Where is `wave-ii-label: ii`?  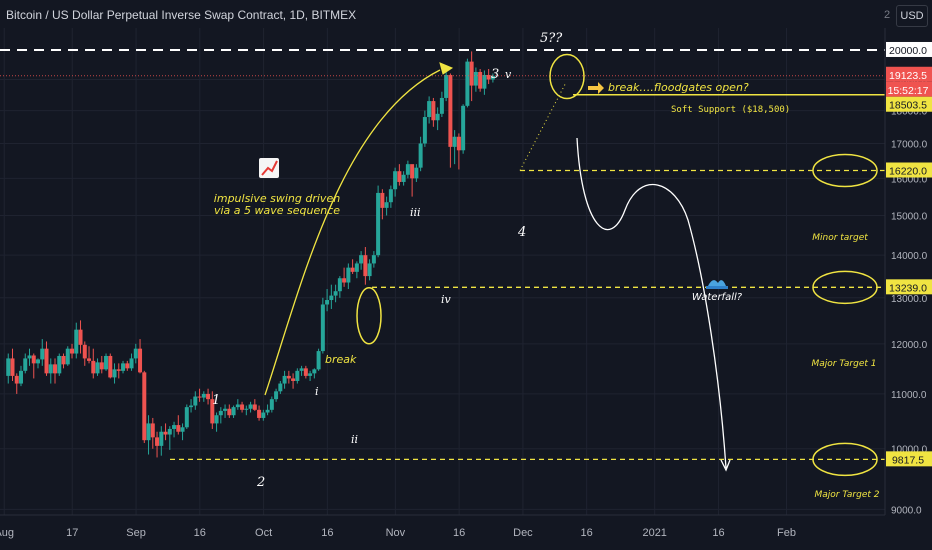 wave-ii-label: ii is located at coordinates (354, 439).